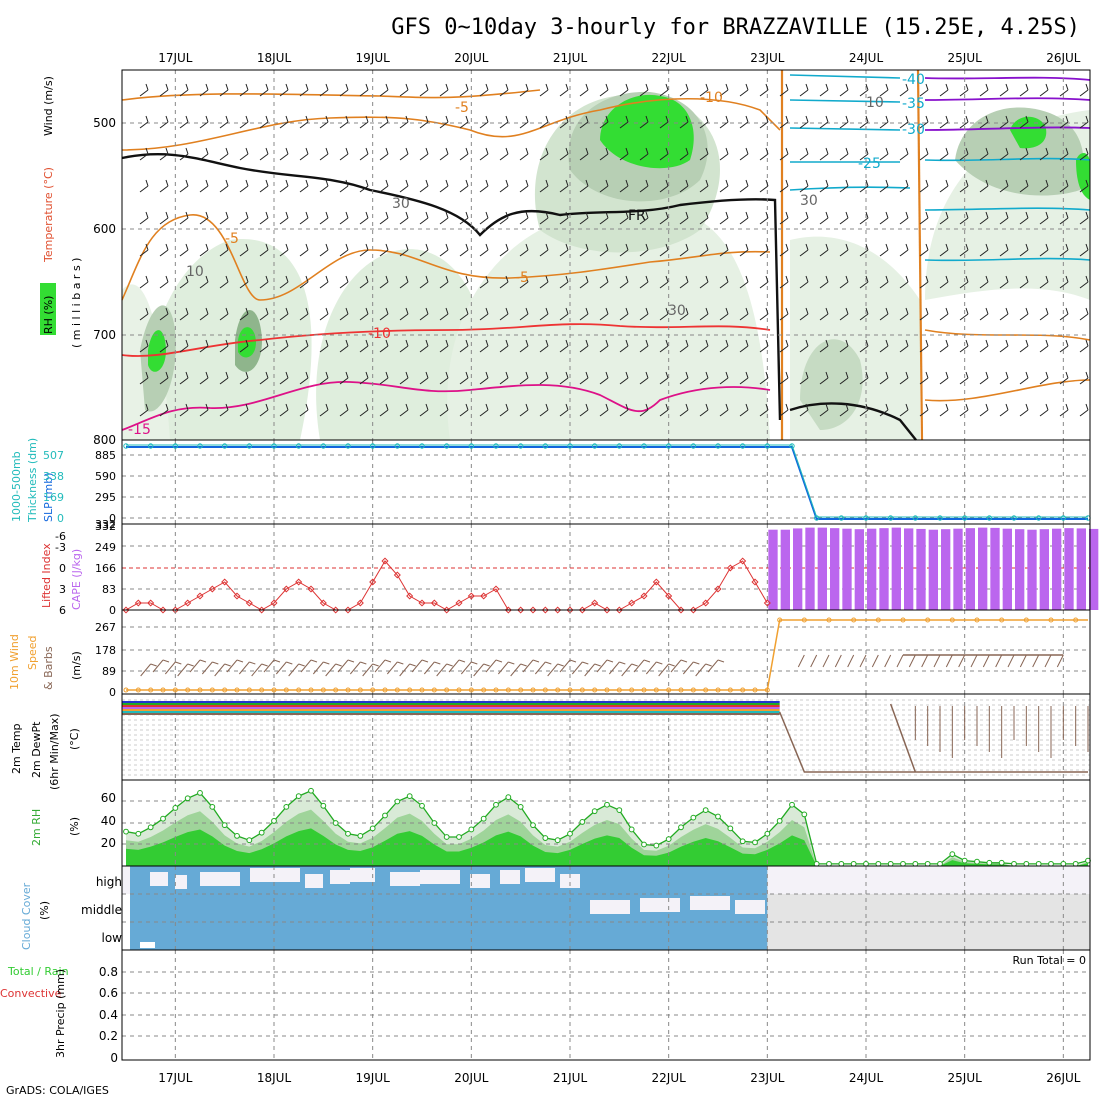 This screenshot has width=1100, height=1100. What do you see at coordinates (809, 201) in the screenshot?
I see `contour-label: 30` at bounding box center [809, 201].